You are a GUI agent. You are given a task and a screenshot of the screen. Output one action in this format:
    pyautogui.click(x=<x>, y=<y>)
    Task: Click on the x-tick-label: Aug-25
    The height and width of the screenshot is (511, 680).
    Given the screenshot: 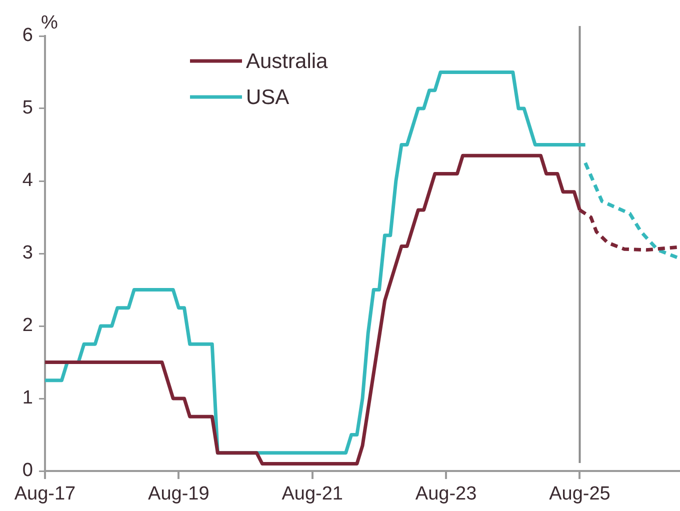 What is the action you would take?
    pyautogui.click(x=579, y=494)
    